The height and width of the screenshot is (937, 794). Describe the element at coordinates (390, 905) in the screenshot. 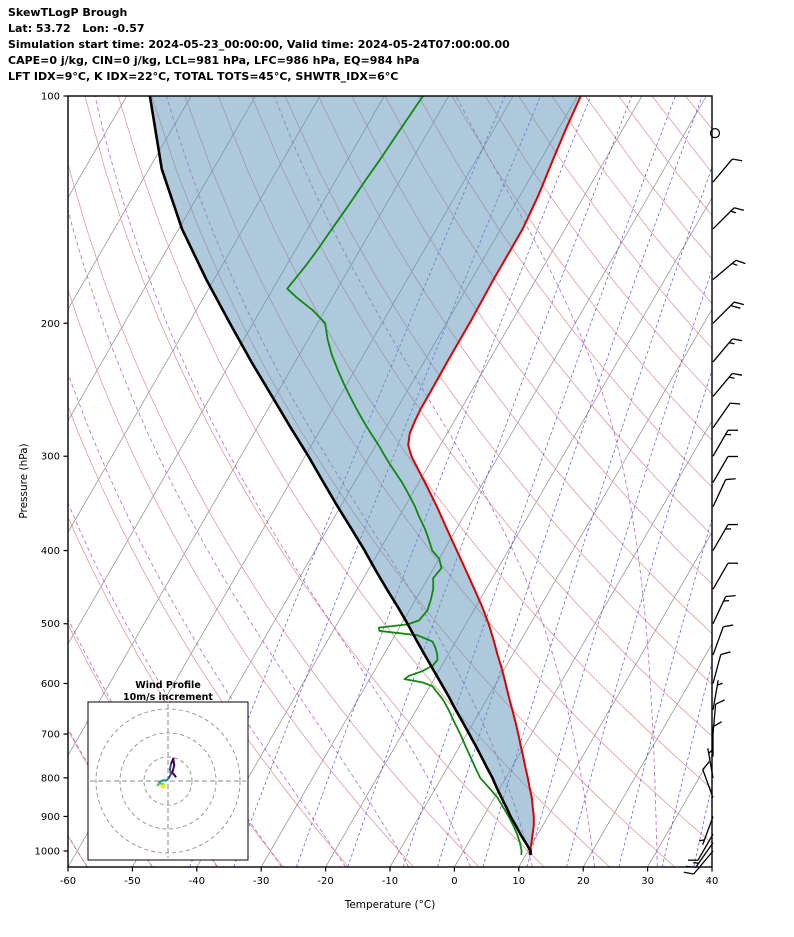

I see `x-axis-label: Temperature (°C)` at that location.